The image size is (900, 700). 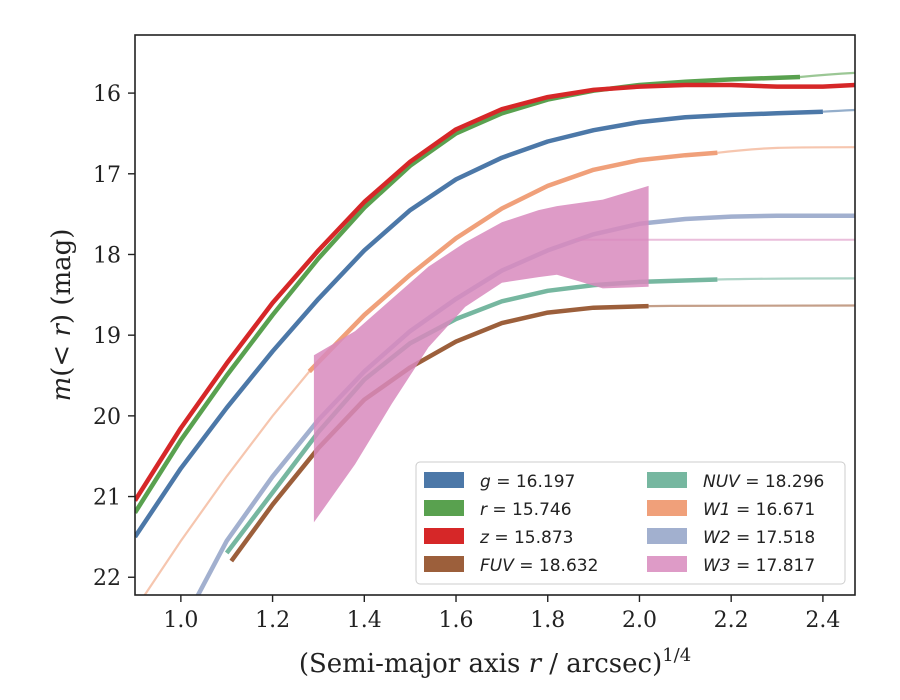 What do you see at coordinates (786, 279) in the screenshot?
I see `series-nuv-extrapolated-end` at bounding box center [786, 279].